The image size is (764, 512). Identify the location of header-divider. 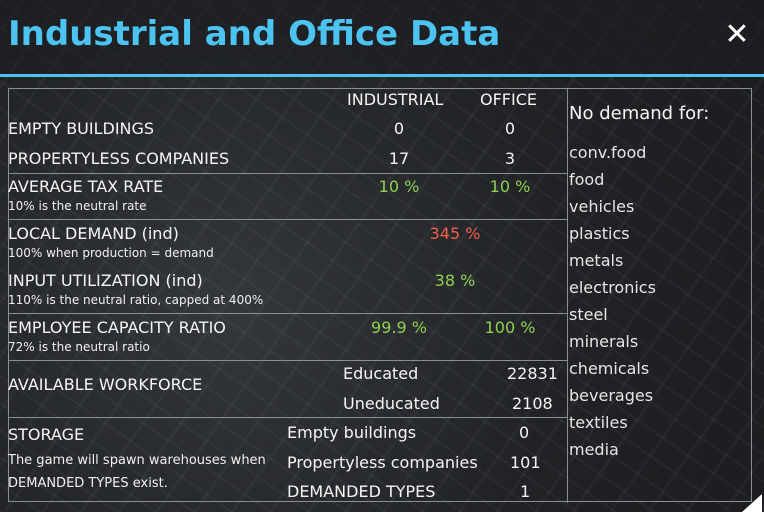
(382, 75).